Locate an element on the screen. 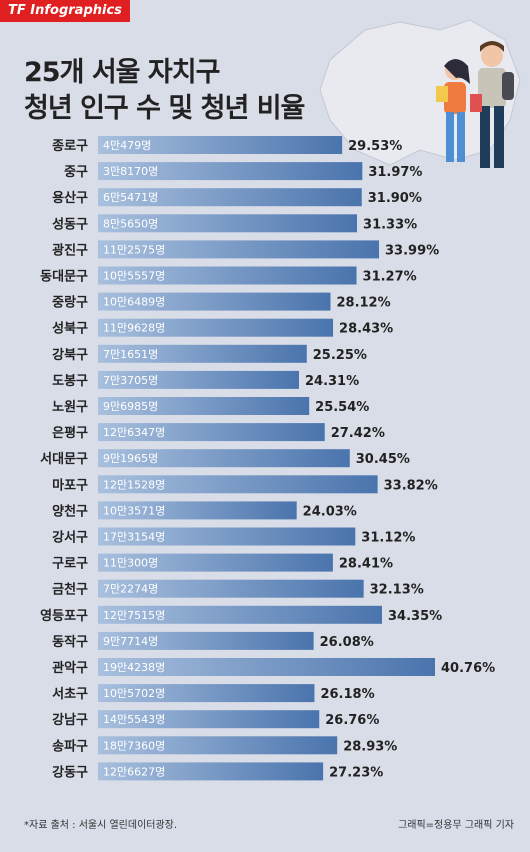 Image resolution: width=530 pixels, height=852 pixels. population-label: 9만1965명 is located at coordinates (130, 458).